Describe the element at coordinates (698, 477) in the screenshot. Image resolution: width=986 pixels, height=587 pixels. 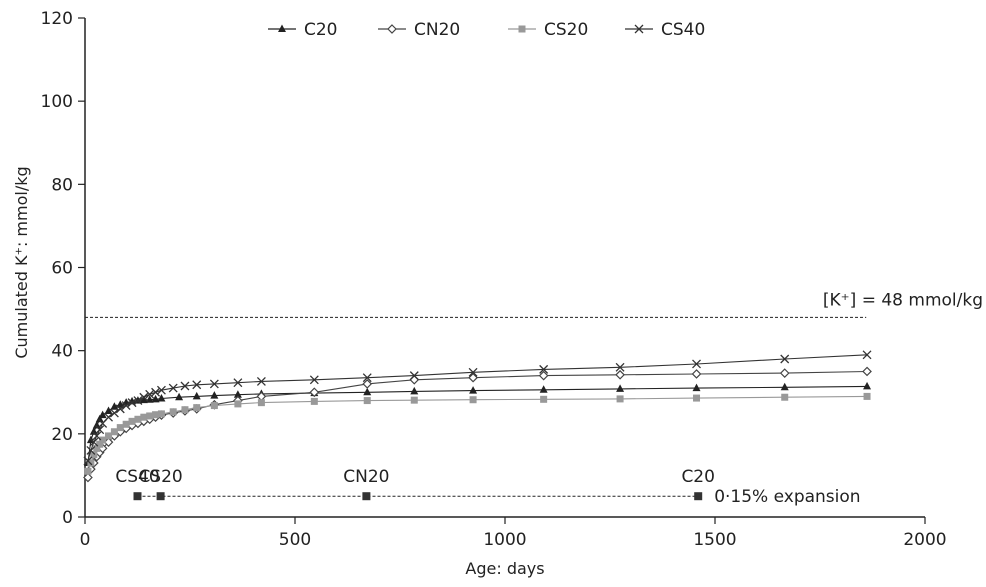
I see `expansion-marker-label: C20` at that location.